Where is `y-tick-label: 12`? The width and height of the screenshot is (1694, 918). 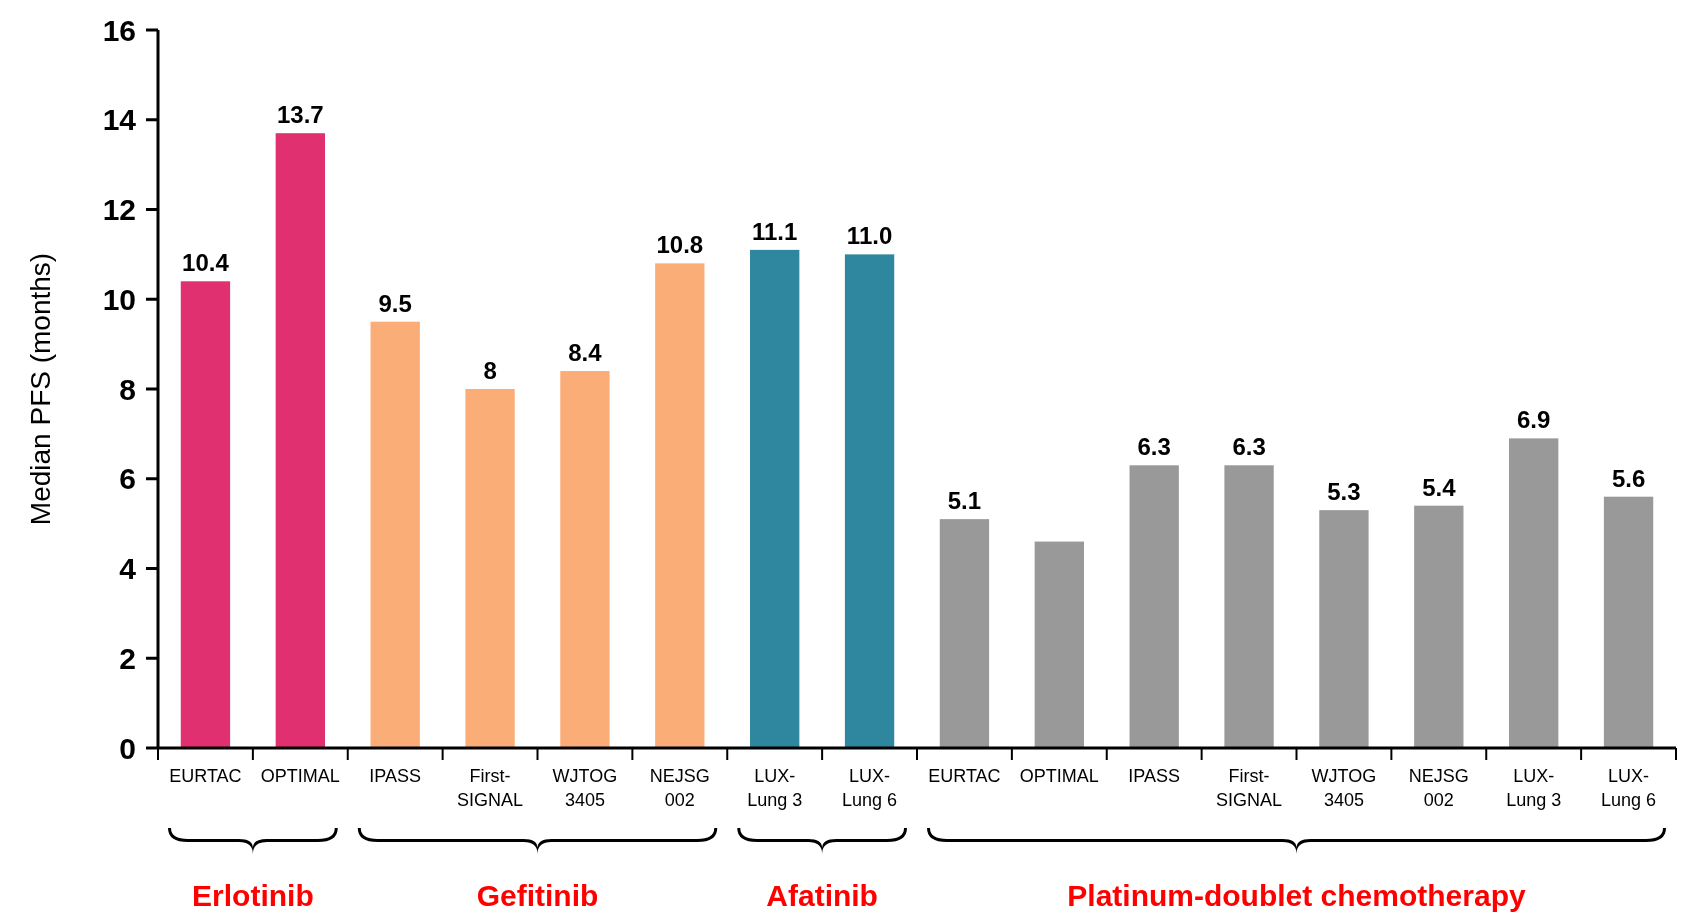 y-tick-label: 12 is located at coordinates (119, 209).